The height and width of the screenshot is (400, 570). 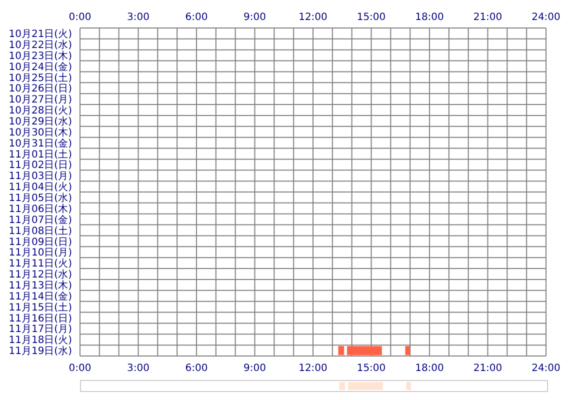 I want to click on y-tick-label: 11月15日(土), so click(x=40, y=307).